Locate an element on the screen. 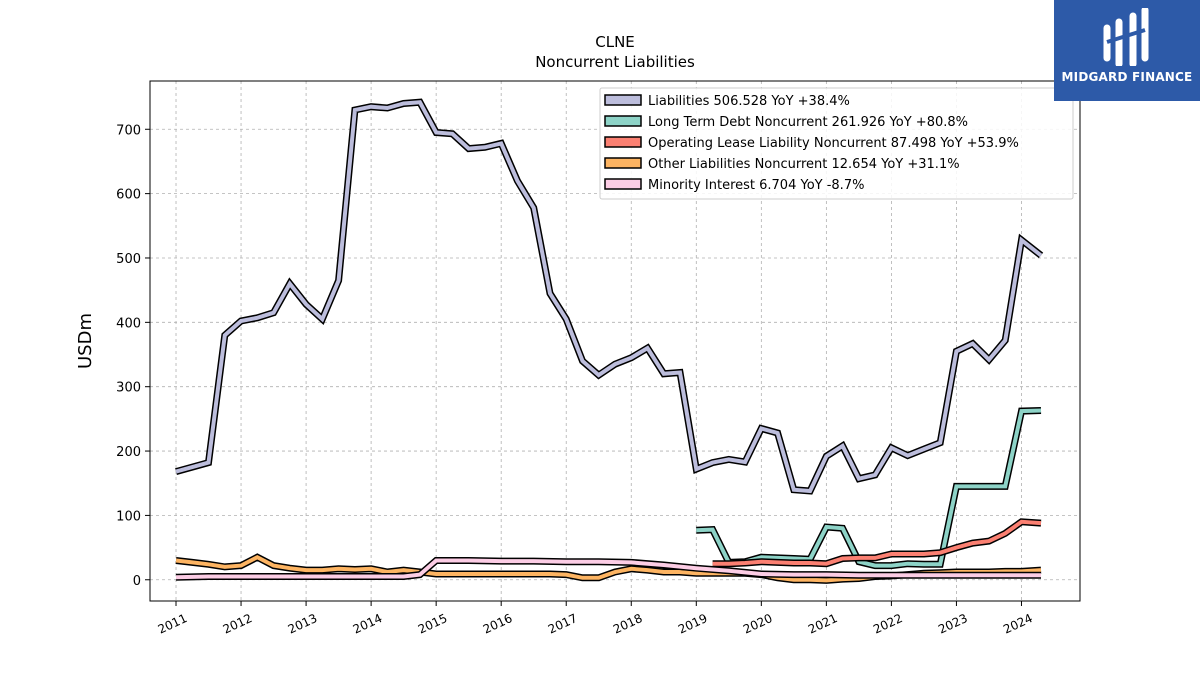 This screenshot has width=1200, height=675. x-tick-label: 2018 is located at coordinates (628, 624).